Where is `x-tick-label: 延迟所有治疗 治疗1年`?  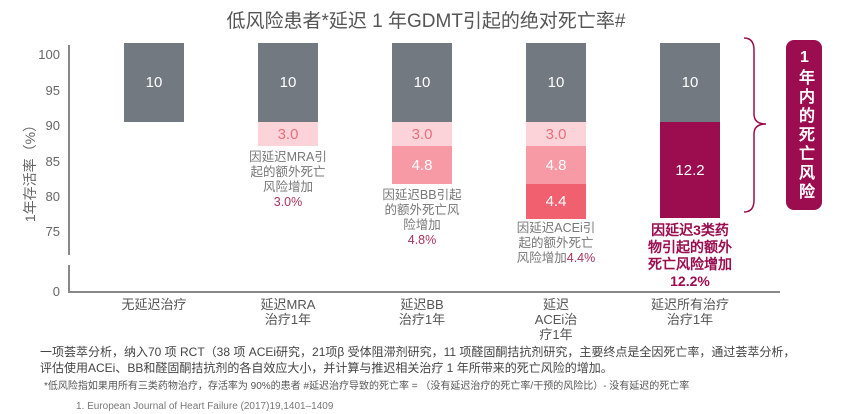
x-tick-label: 延迟所有治疗 治疗1年 is located at coordinates (689, 312).